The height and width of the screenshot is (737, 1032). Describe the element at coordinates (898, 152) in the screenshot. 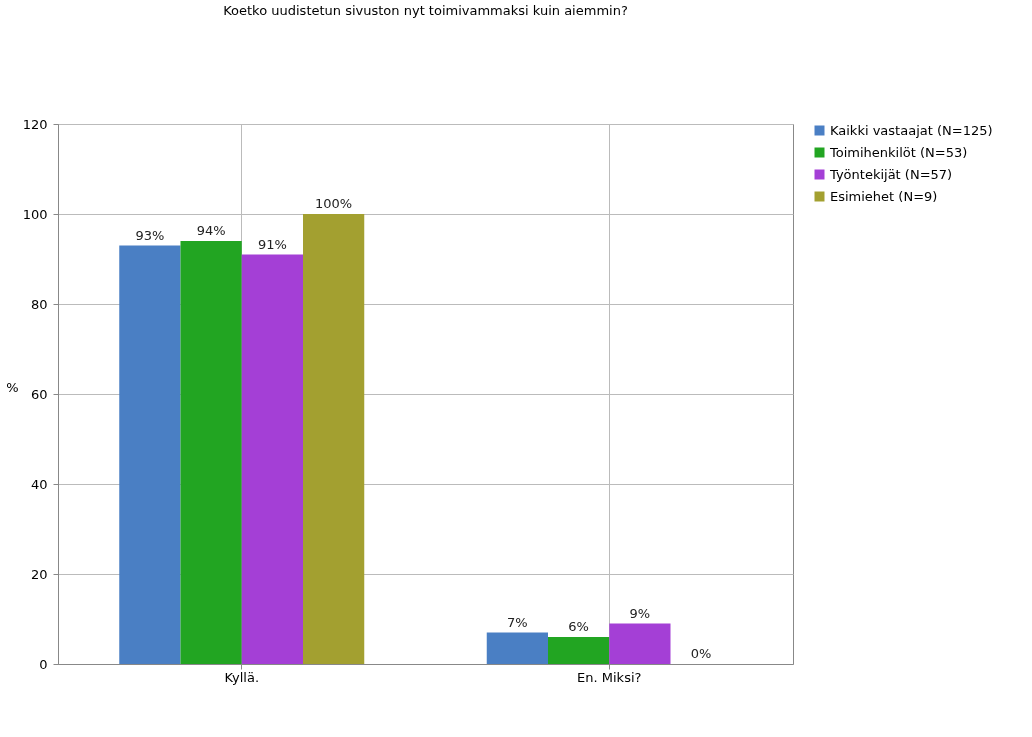

I see `legend-label: Toimihenkilöt (N=53)` at that location.